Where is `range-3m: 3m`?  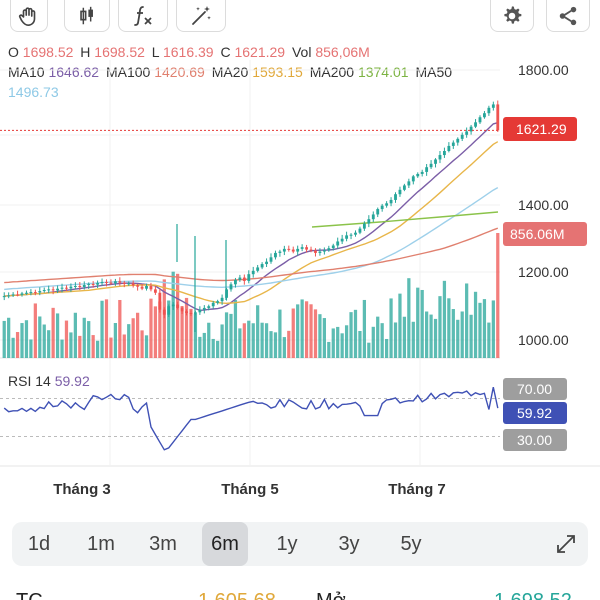
range-3m: 3m is located at coordinates (163, 543).